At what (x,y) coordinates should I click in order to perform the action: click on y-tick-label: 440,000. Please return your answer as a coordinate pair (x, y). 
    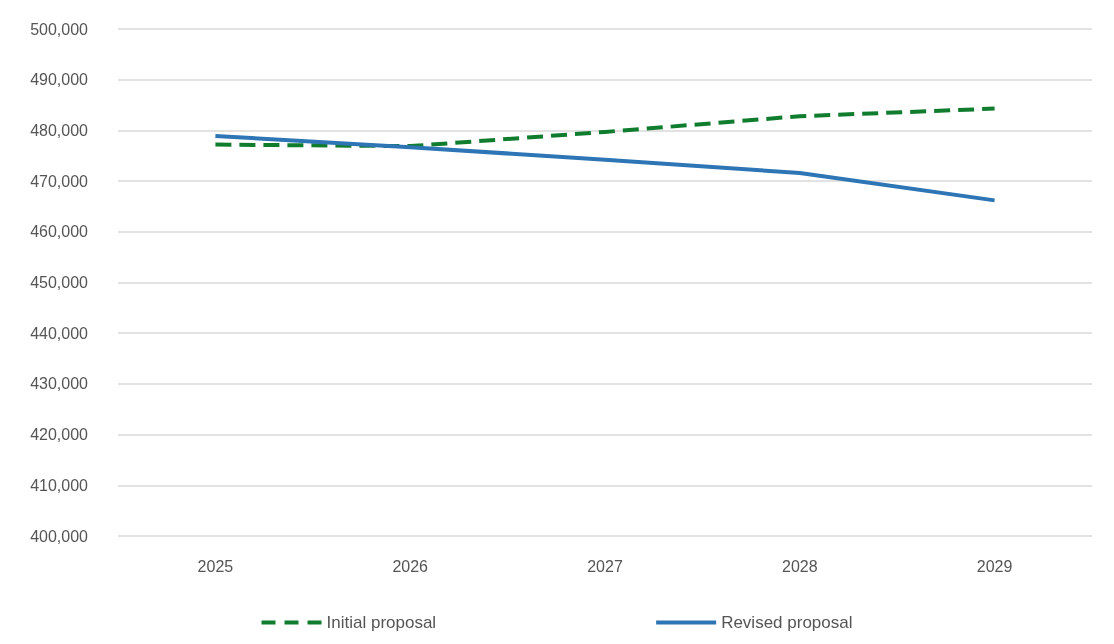
    Looking at the image, I should click on (59, 333).